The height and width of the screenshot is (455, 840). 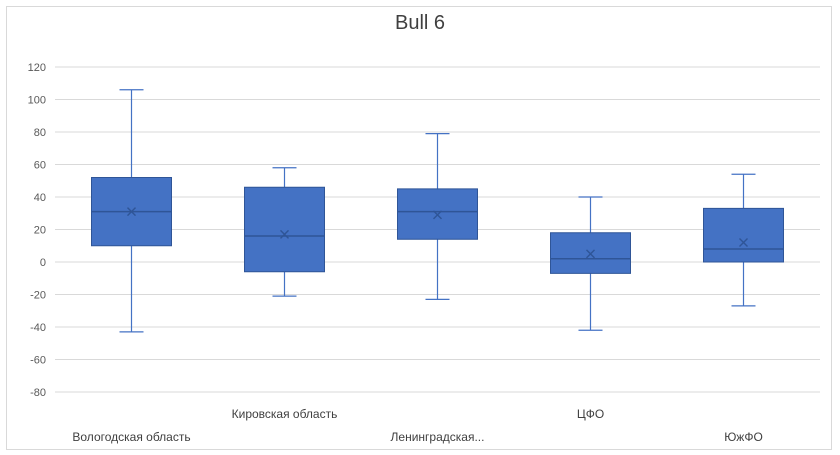 I want to click on category-label: ЮжФО, so click(x=743, y=437).